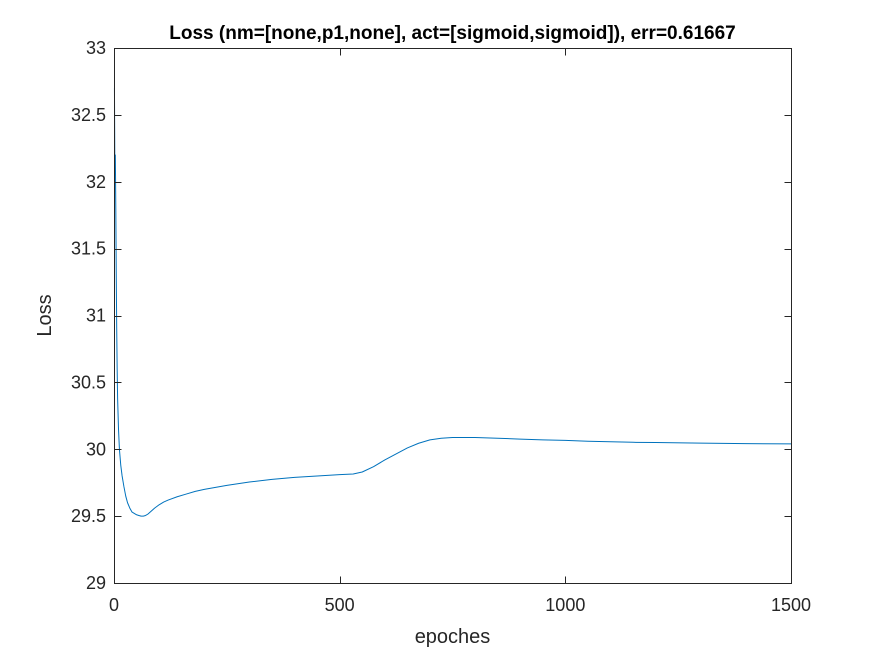  What do you see at coordinates (114, 605) in the screenshot?
I see `x-tick-label: 0` at bounding box center [114, 605].